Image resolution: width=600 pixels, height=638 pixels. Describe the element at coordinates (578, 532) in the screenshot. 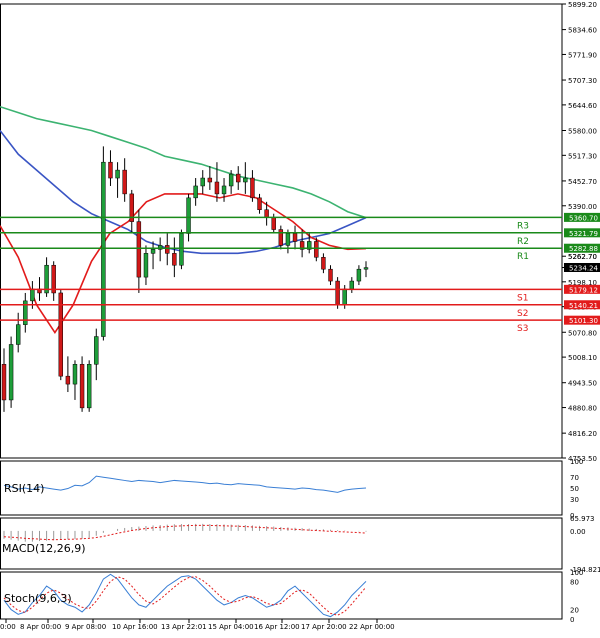

I see `macd-axis-label: 0.00` at that location.